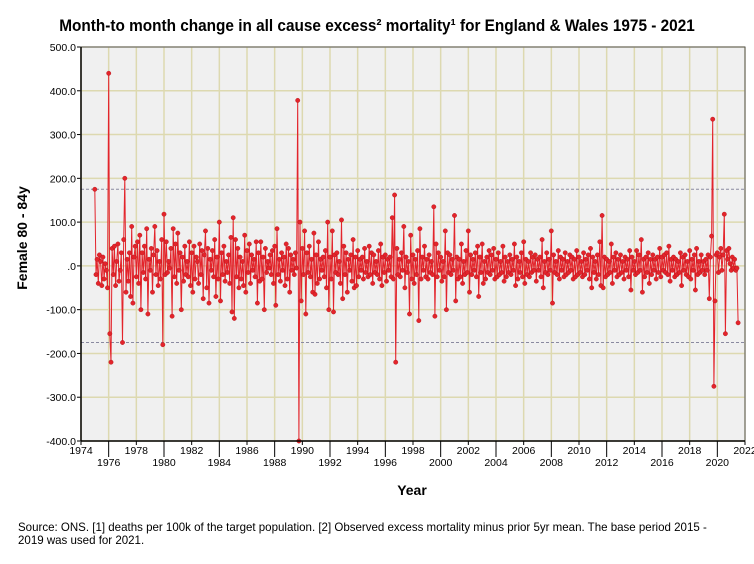 This screenshot has width=754, height=564. What do you see at coordinates (441, 463) in the screenshot?
I see `x-tick-label: 2000` at bounding box center [441, 463].